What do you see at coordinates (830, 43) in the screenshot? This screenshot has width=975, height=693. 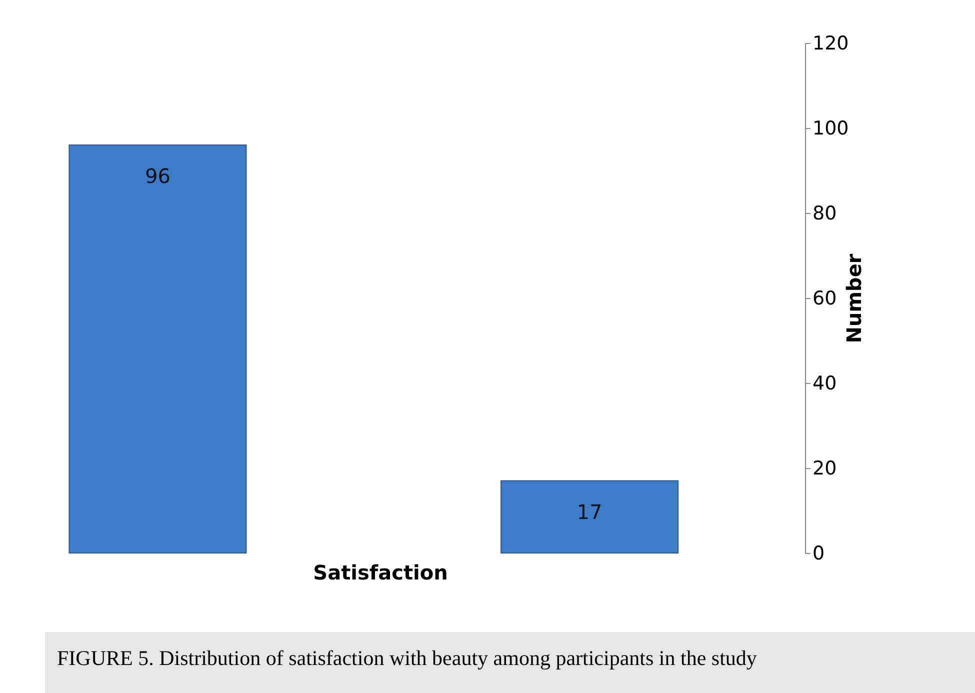 I see `y-tick-label: 120` at bounding box center [830, 43].